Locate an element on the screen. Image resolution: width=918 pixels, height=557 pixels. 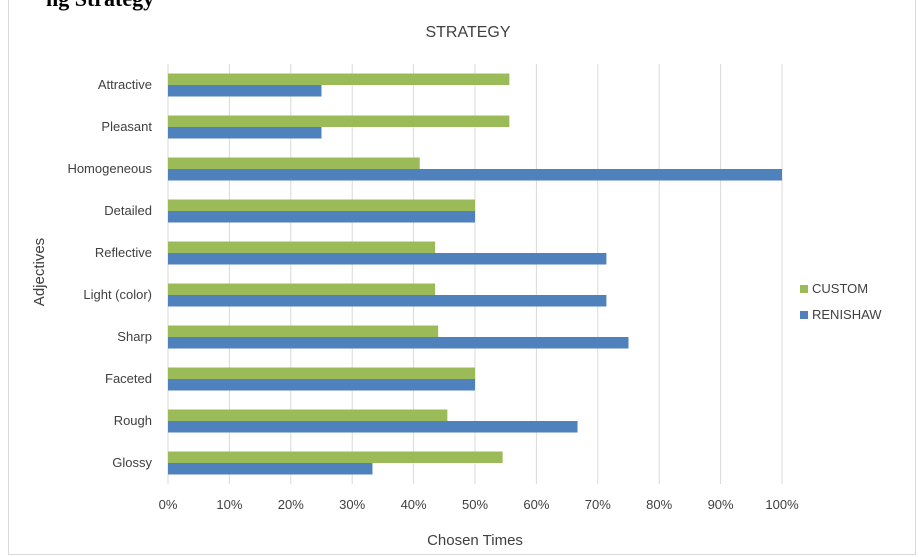
category-label: Faceted is located at coordinates (128, 378).